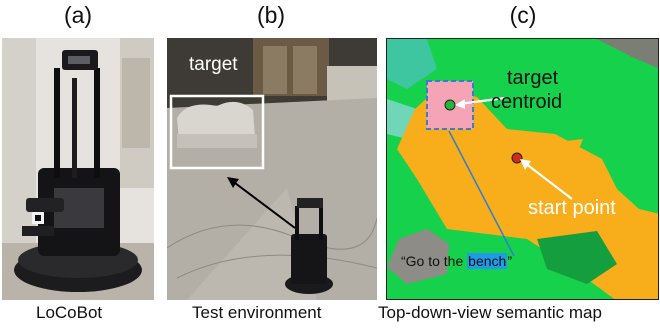 This screenshot has width=660, height=330. I want to click on caption-a: LoCoBot, so click(69, 312).